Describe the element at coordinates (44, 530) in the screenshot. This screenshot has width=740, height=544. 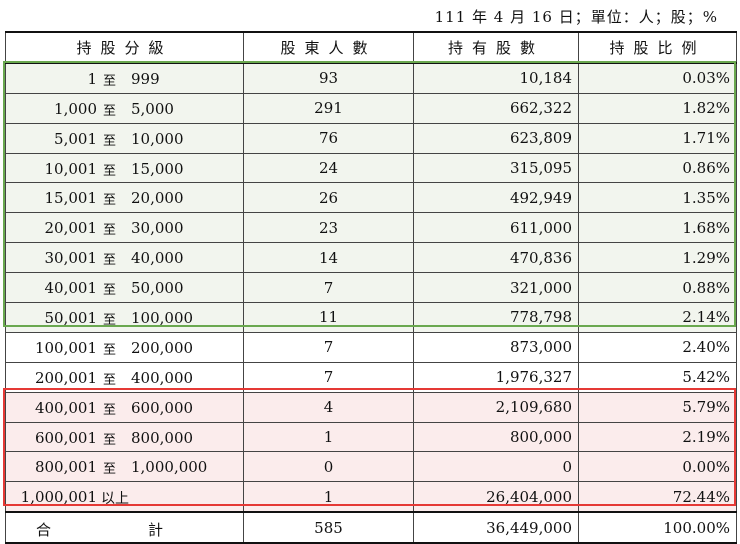
I see `total-label-a: 合` at that location.